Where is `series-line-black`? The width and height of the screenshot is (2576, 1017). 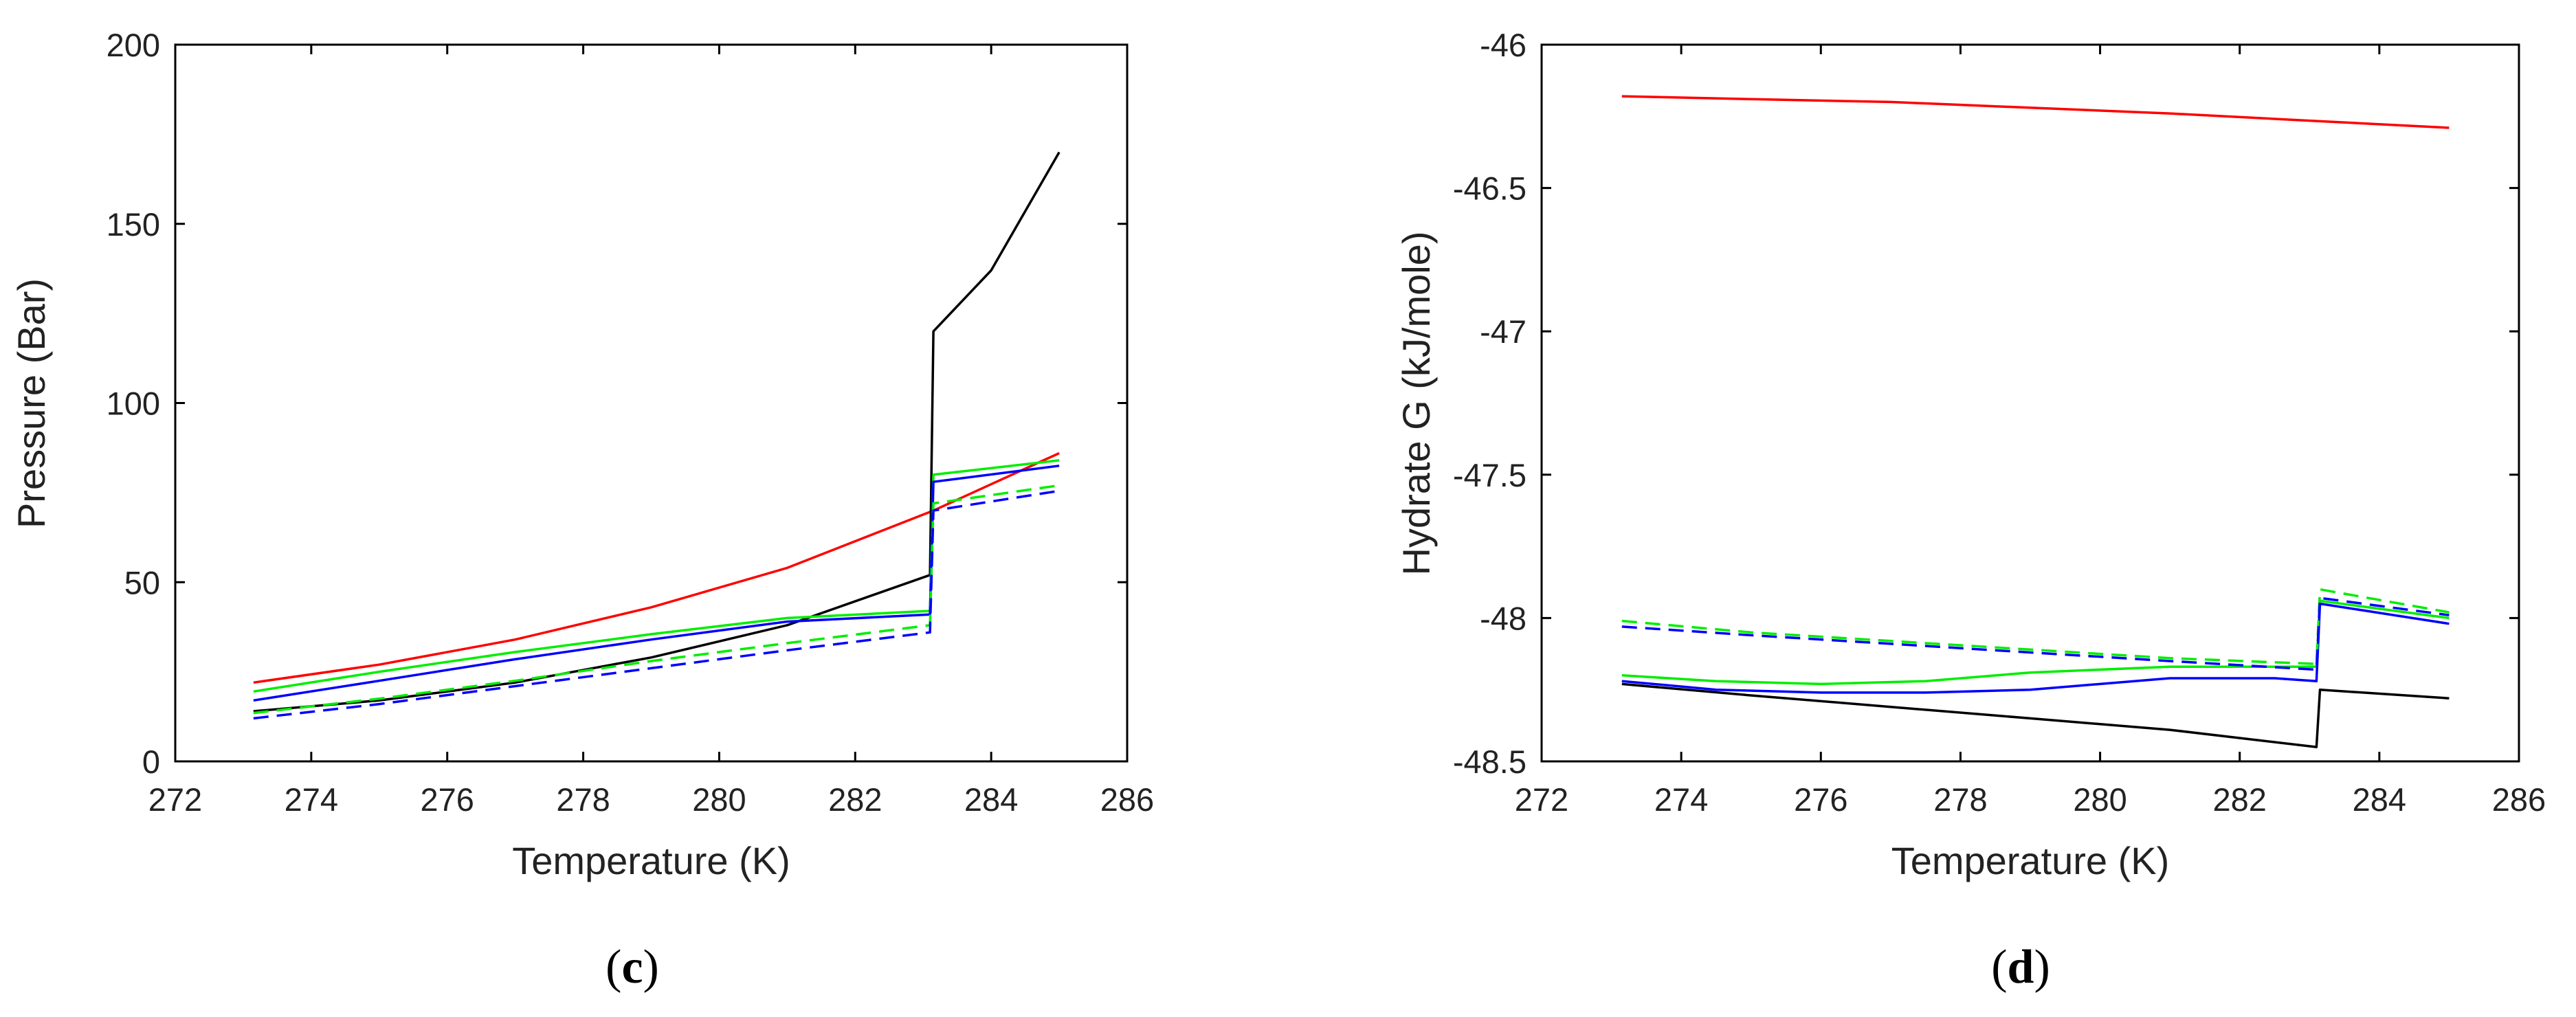
series-line-black is located at coordinates (2035, 715).